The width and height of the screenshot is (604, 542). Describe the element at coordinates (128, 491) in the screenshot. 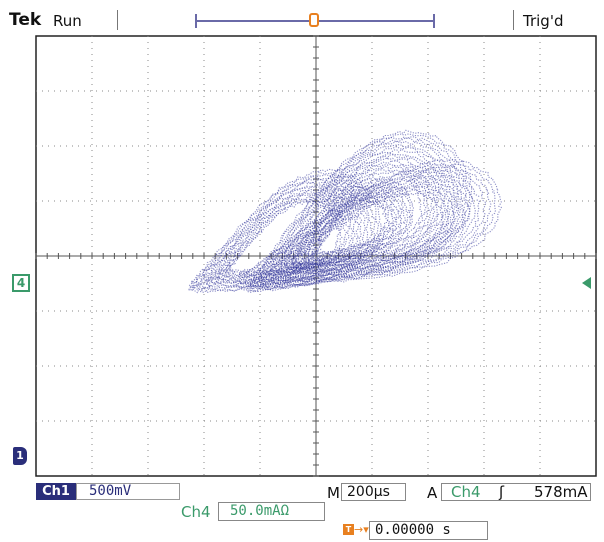

I see `ch1-scale-readout: 500mV` at that location.